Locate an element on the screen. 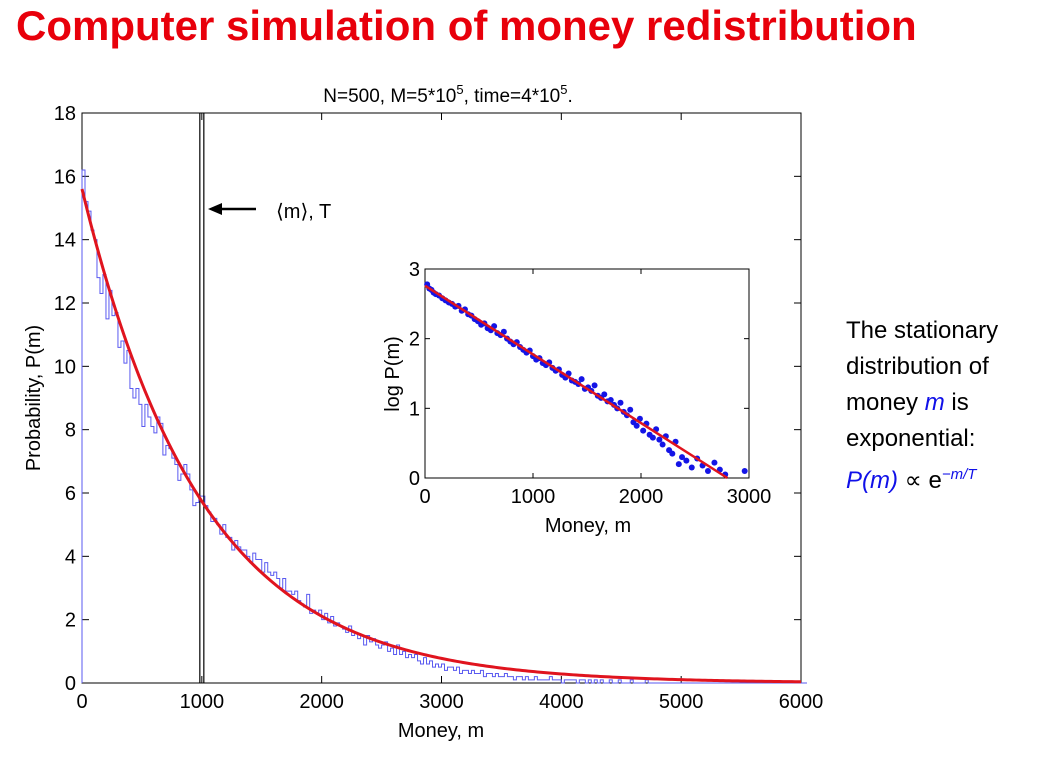 This screenshot has width=1056, height=766. formula-exponent: −m/T is located at coordinates (959, 474).